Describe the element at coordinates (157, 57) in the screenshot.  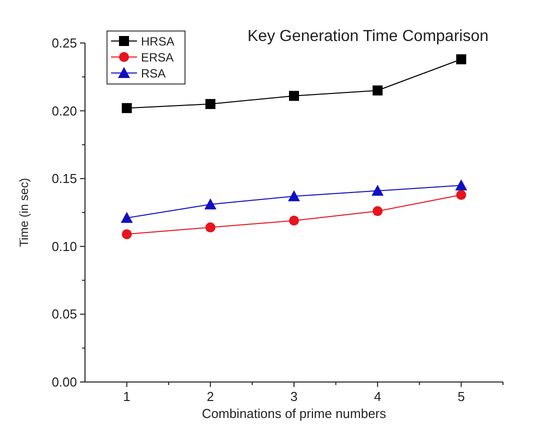
I see `legend-label: ERSA` at that location.